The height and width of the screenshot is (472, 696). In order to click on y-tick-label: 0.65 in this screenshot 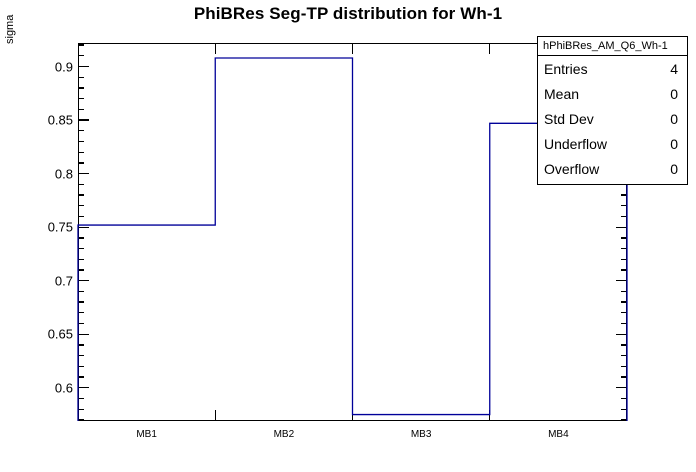, I will do `click(60, 334)`.